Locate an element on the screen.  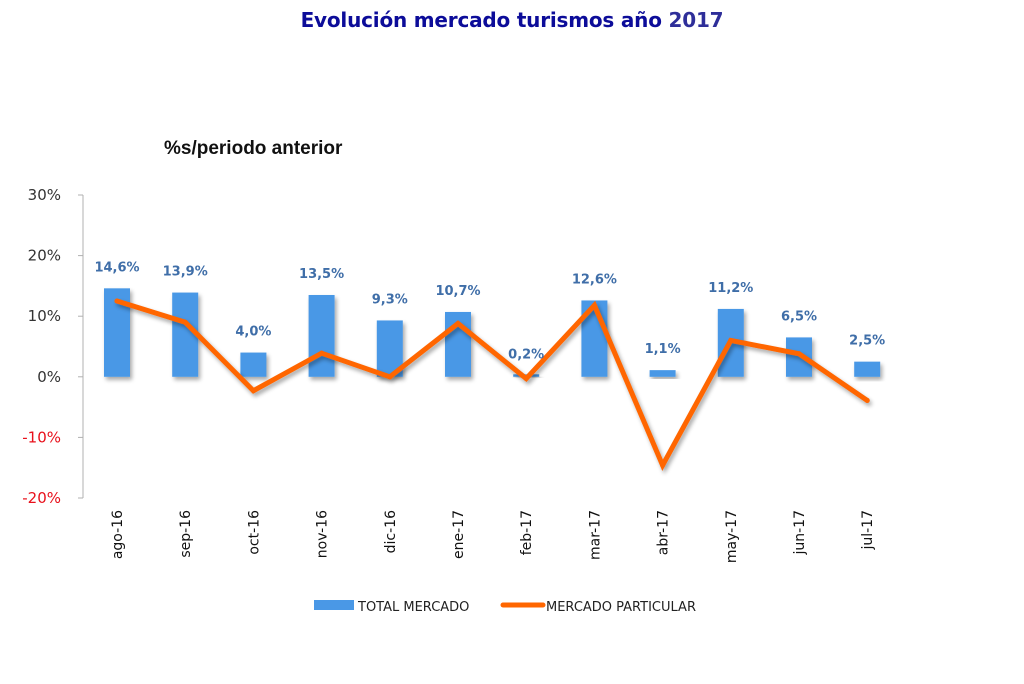
y-tick-label: 0% is located at coordinates (49, 377).